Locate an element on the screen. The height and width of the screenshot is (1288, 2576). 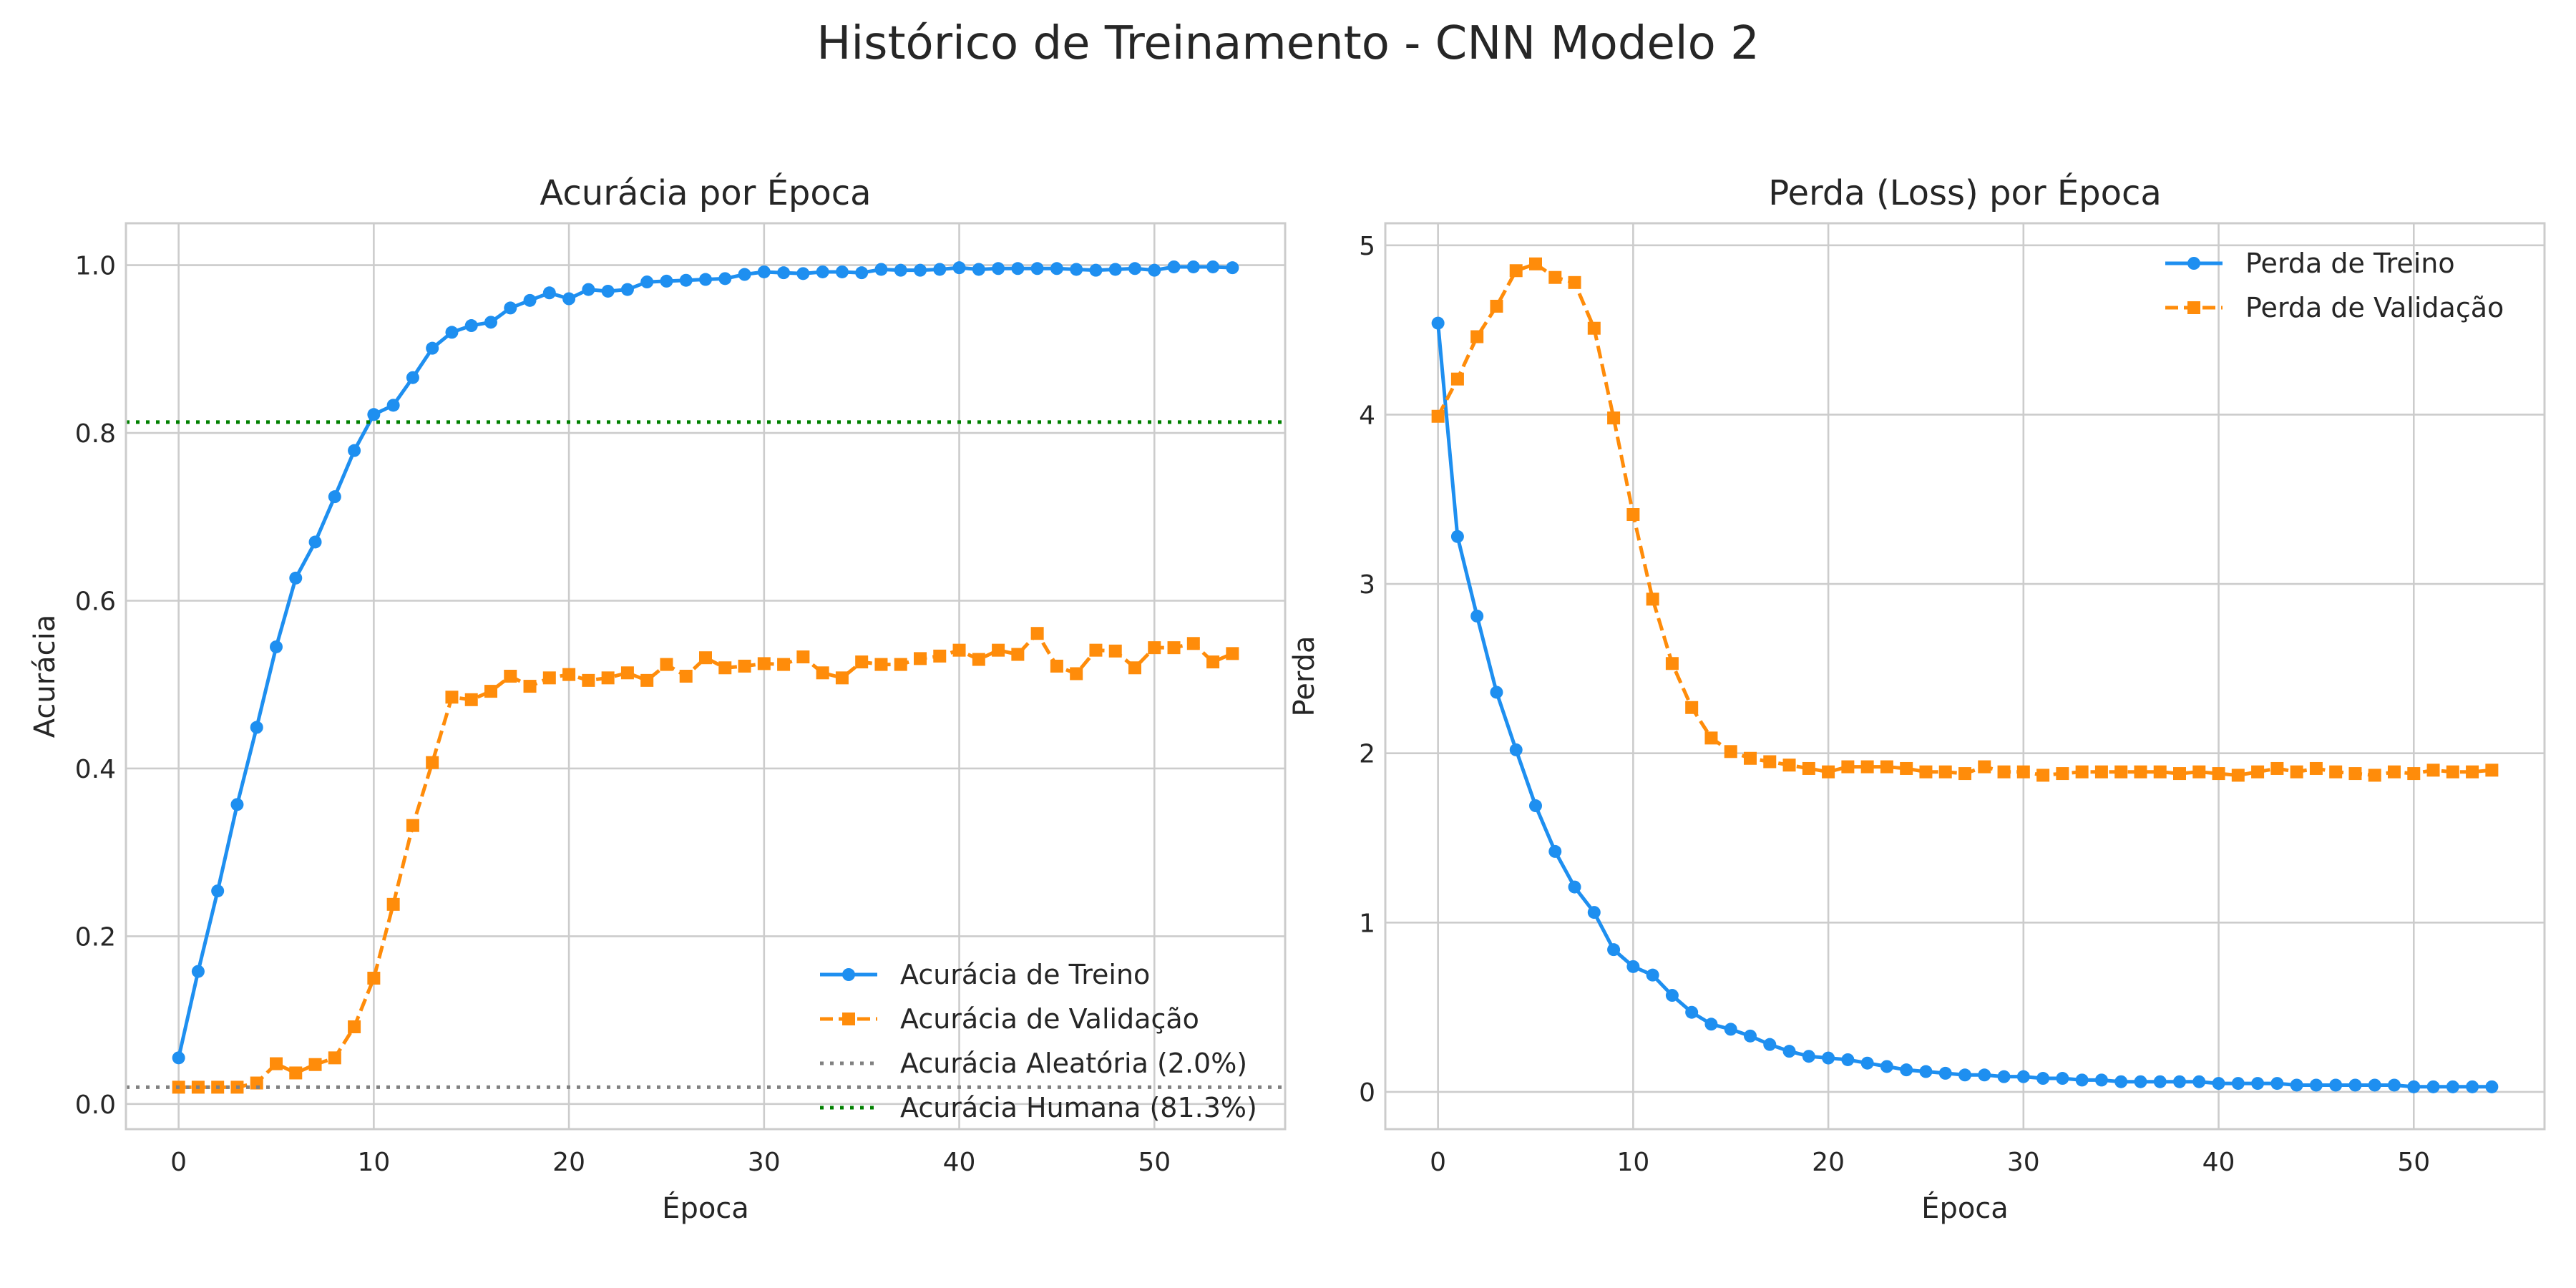
x-tick-label: 30 is located at coordinates (764, 1162).